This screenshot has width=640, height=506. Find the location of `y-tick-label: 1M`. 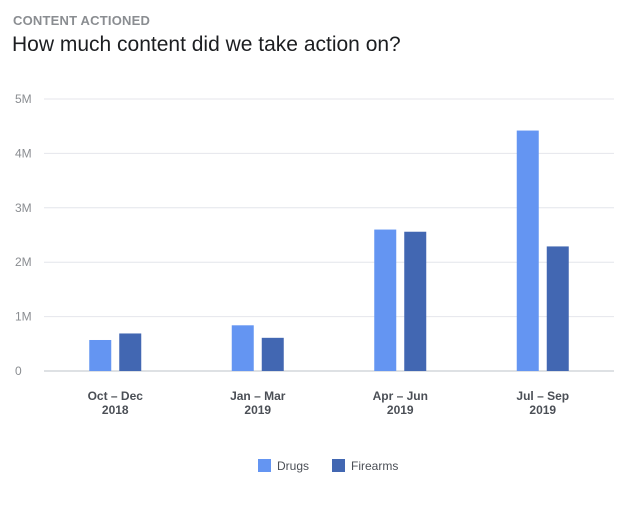

y-tick-label: 1M is located at coordinates (23, 317).